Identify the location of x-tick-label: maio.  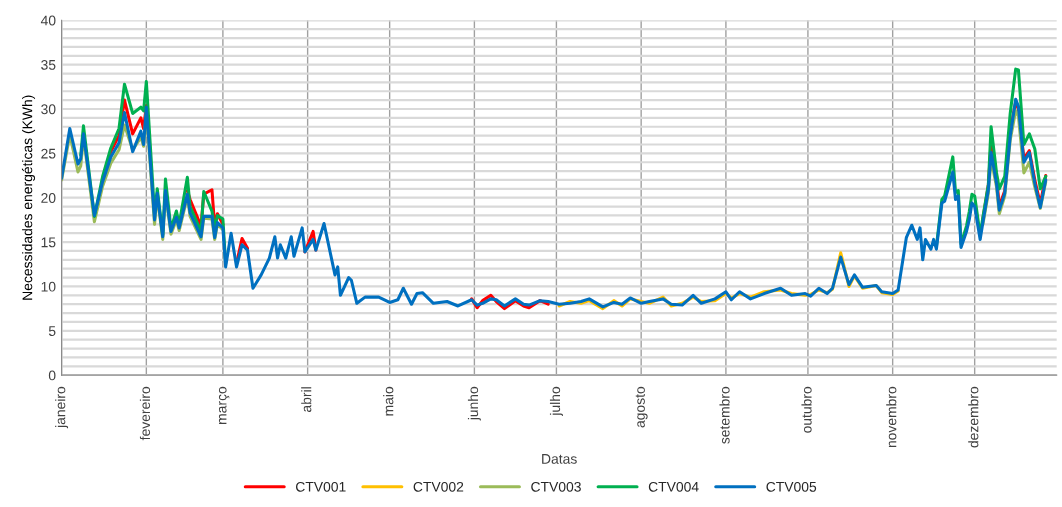
(388, 401).